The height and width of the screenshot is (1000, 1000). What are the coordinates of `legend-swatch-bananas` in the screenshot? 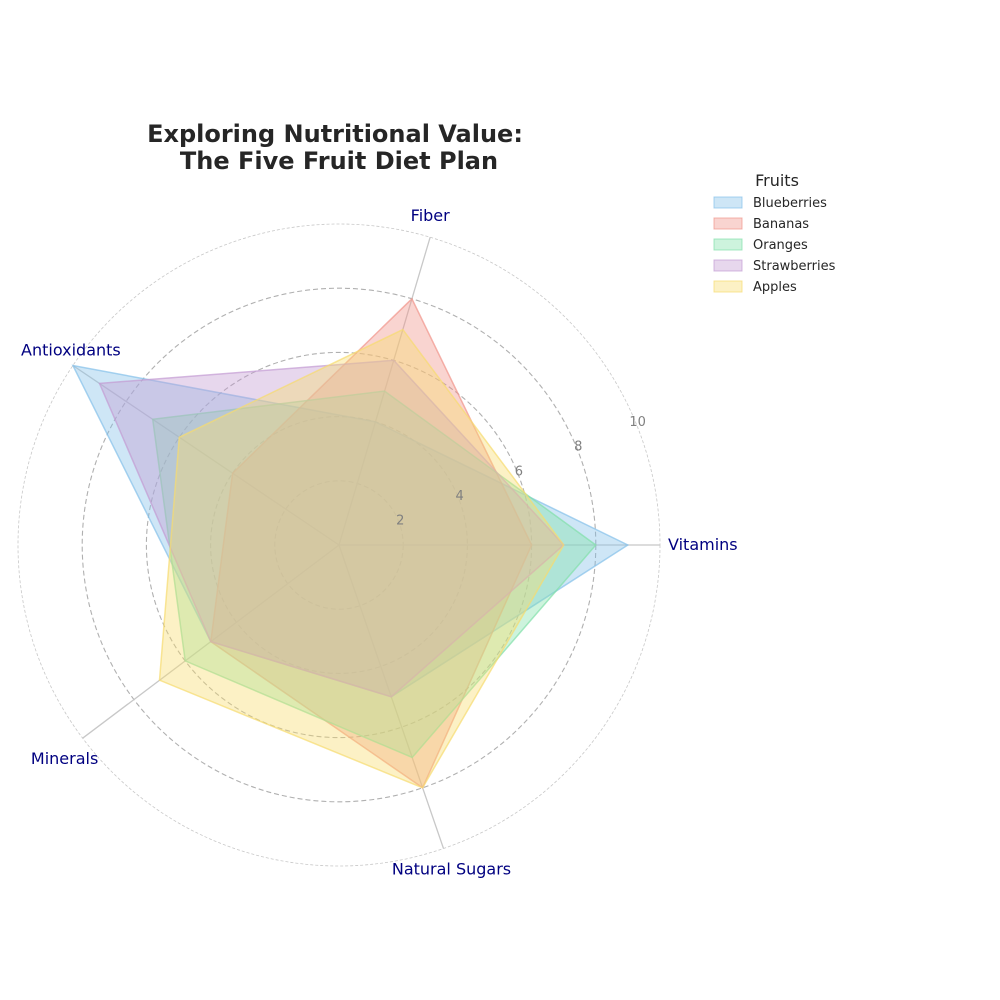 It's located at (728, 223).